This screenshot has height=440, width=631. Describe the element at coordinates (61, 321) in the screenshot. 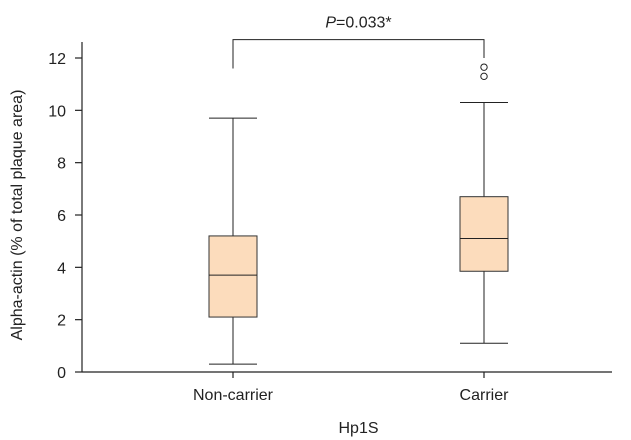

I see `y-tick-label: 2` at that location.